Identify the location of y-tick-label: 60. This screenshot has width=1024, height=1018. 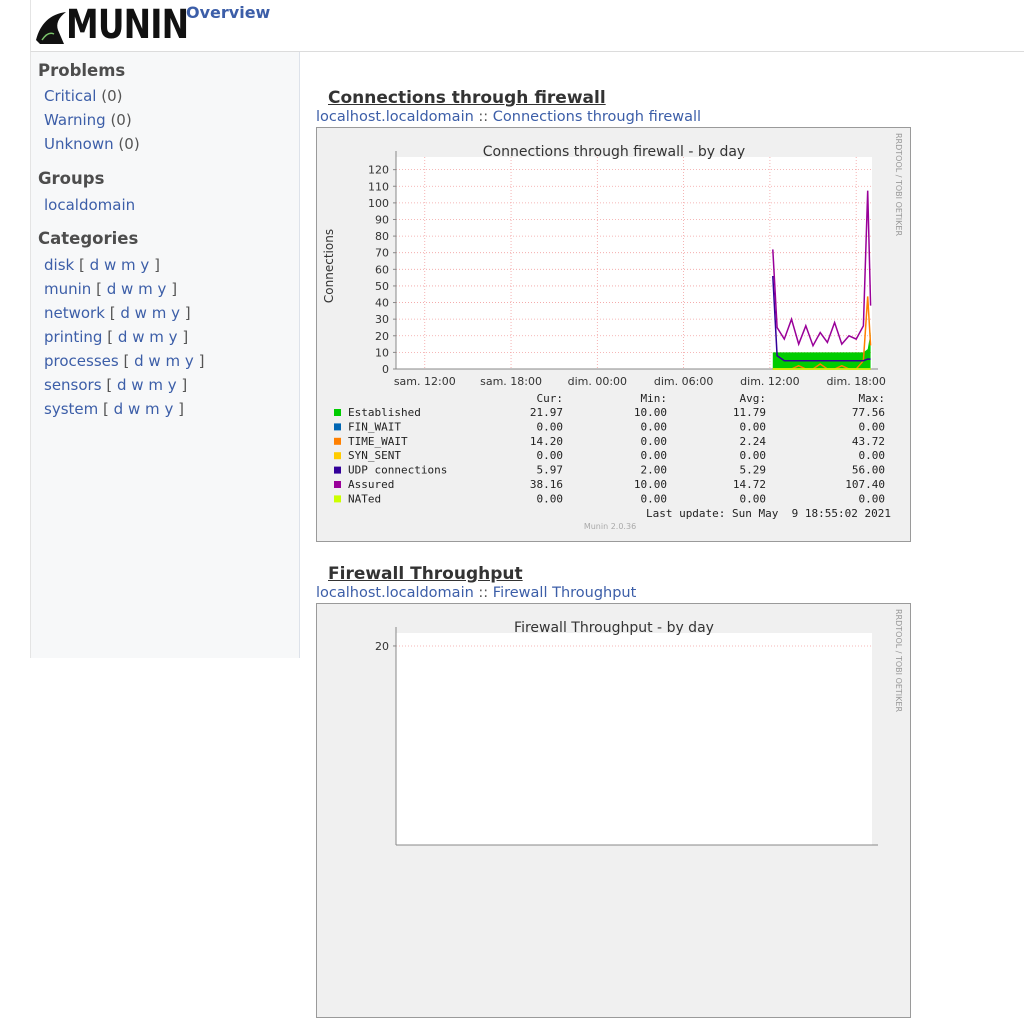
(382, 269).